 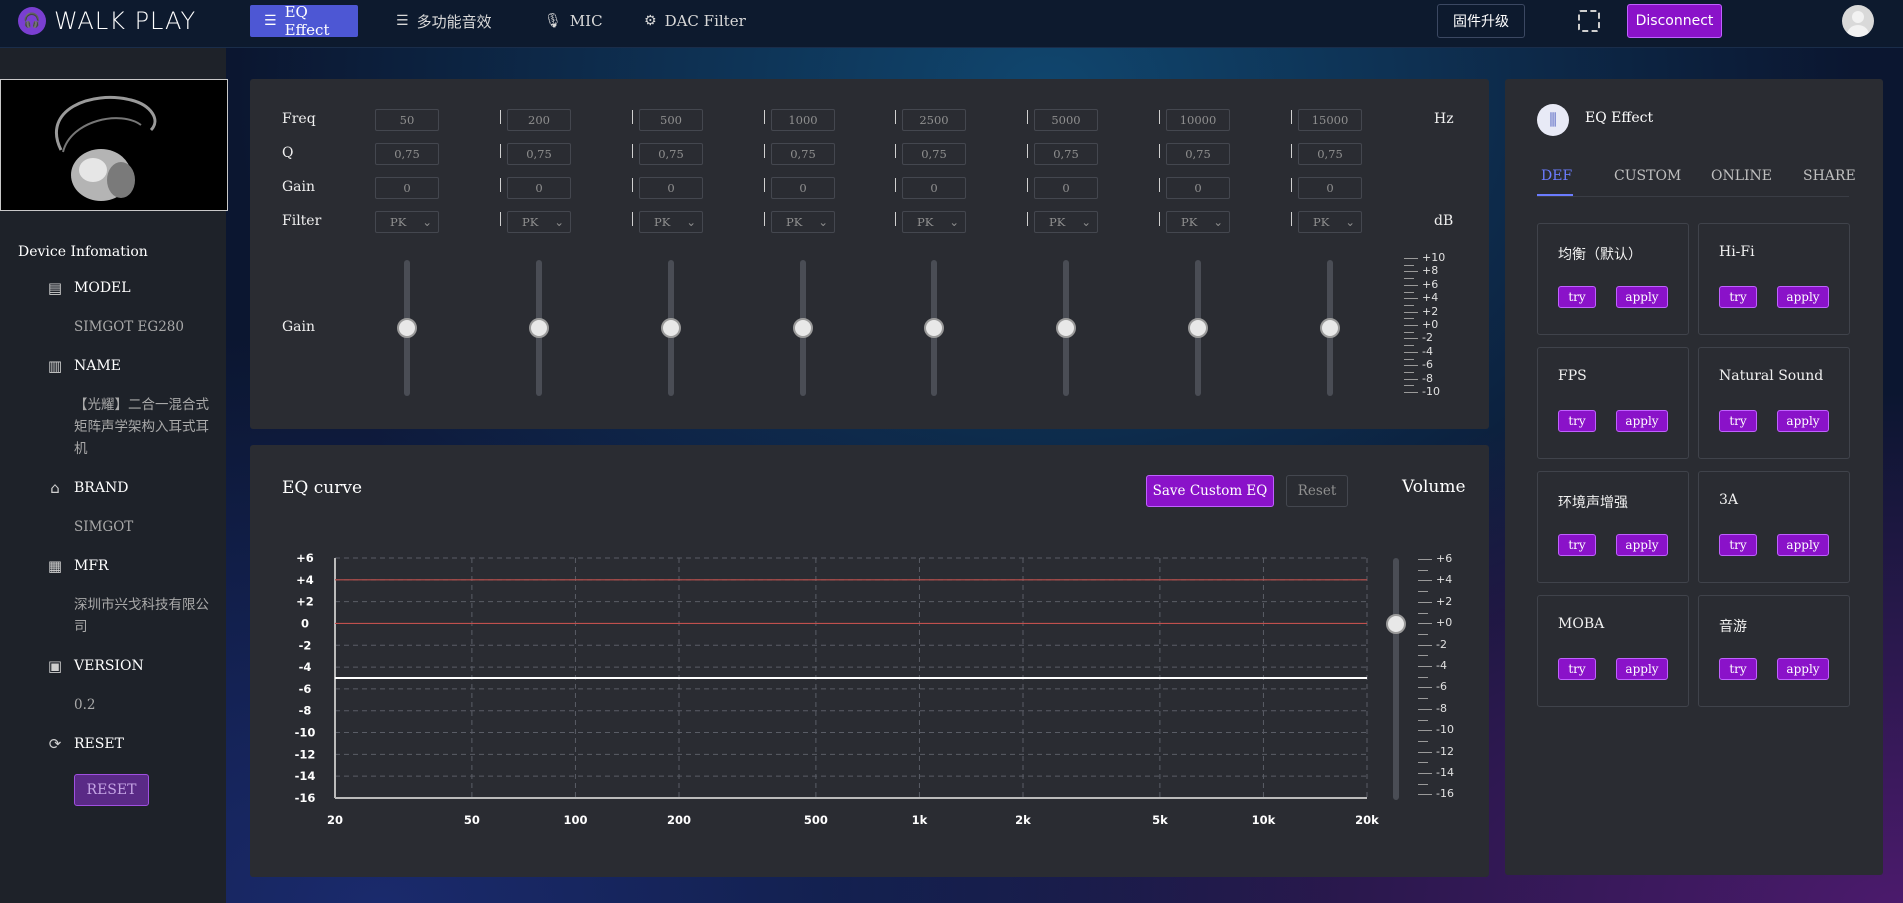 I want to click on volume-slider-knob, so click(x=1396, y=624).